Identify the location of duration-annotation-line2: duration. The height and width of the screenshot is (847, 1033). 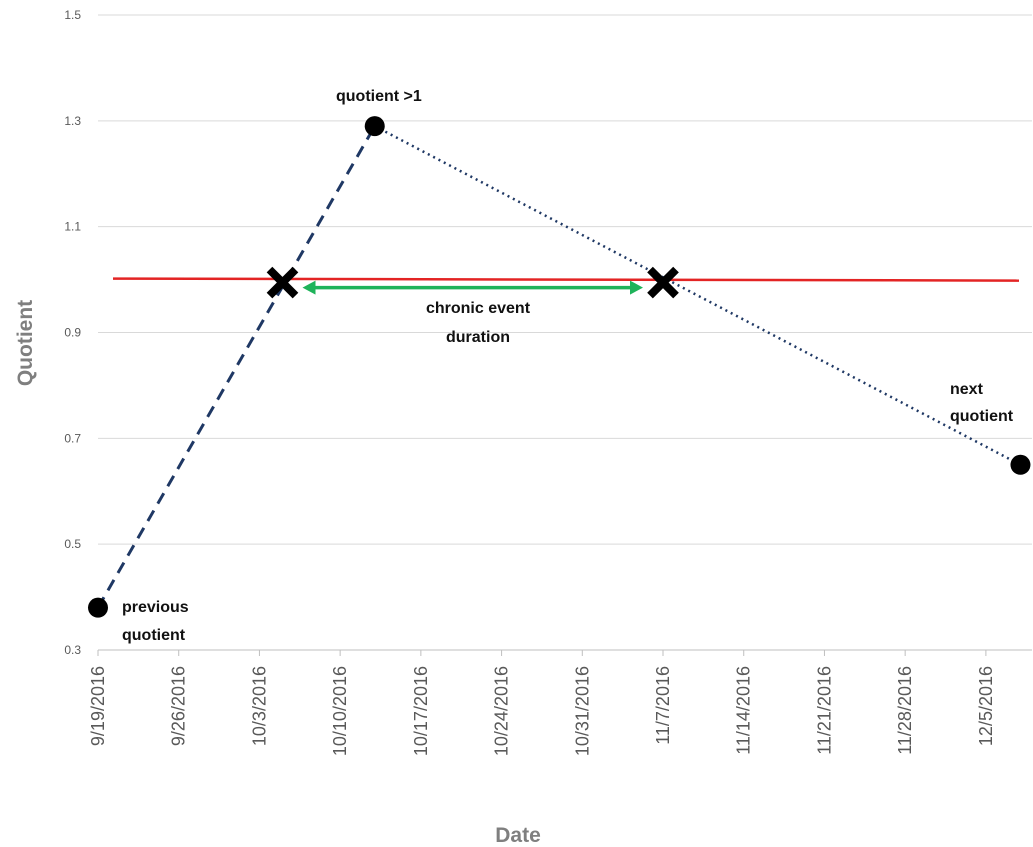
(478, 337).